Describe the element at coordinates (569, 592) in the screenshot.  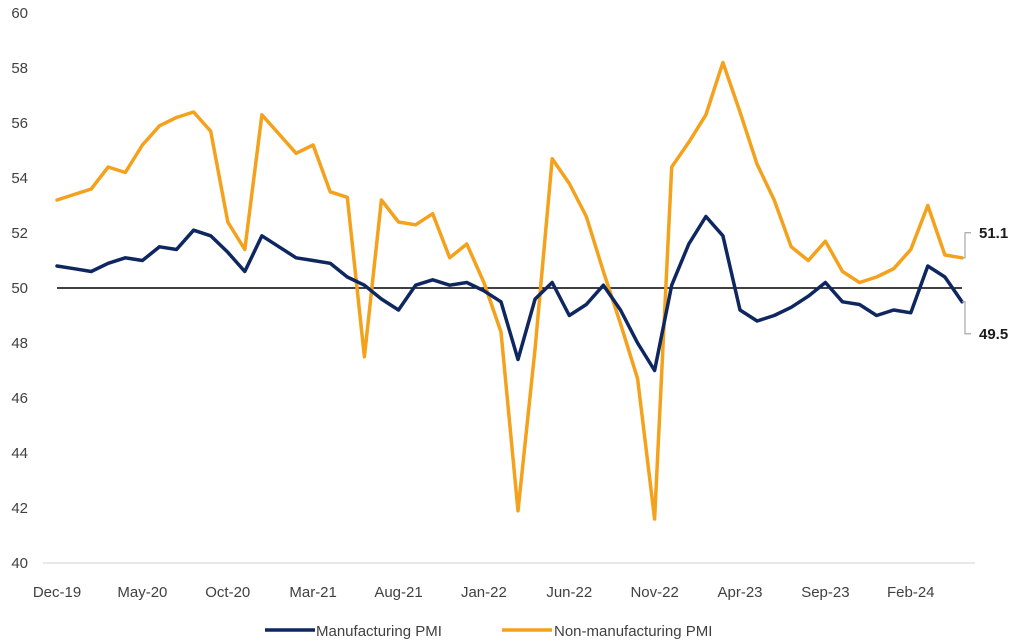
I see `x-tick-label: Jun-22` at that location.